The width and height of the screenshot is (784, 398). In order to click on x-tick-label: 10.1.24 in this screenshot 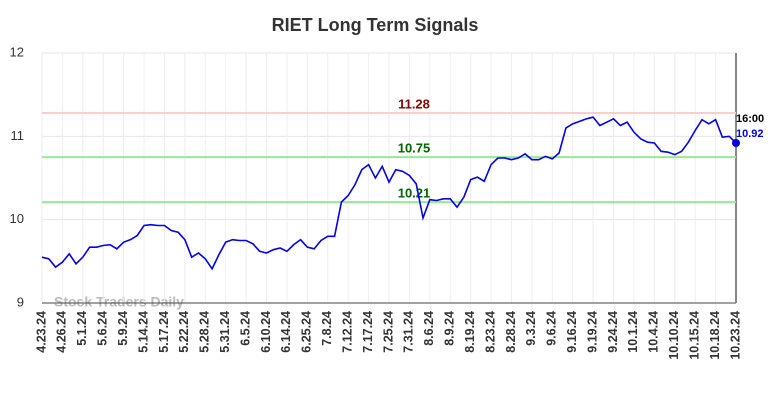, I will do `click(633, 332)`.